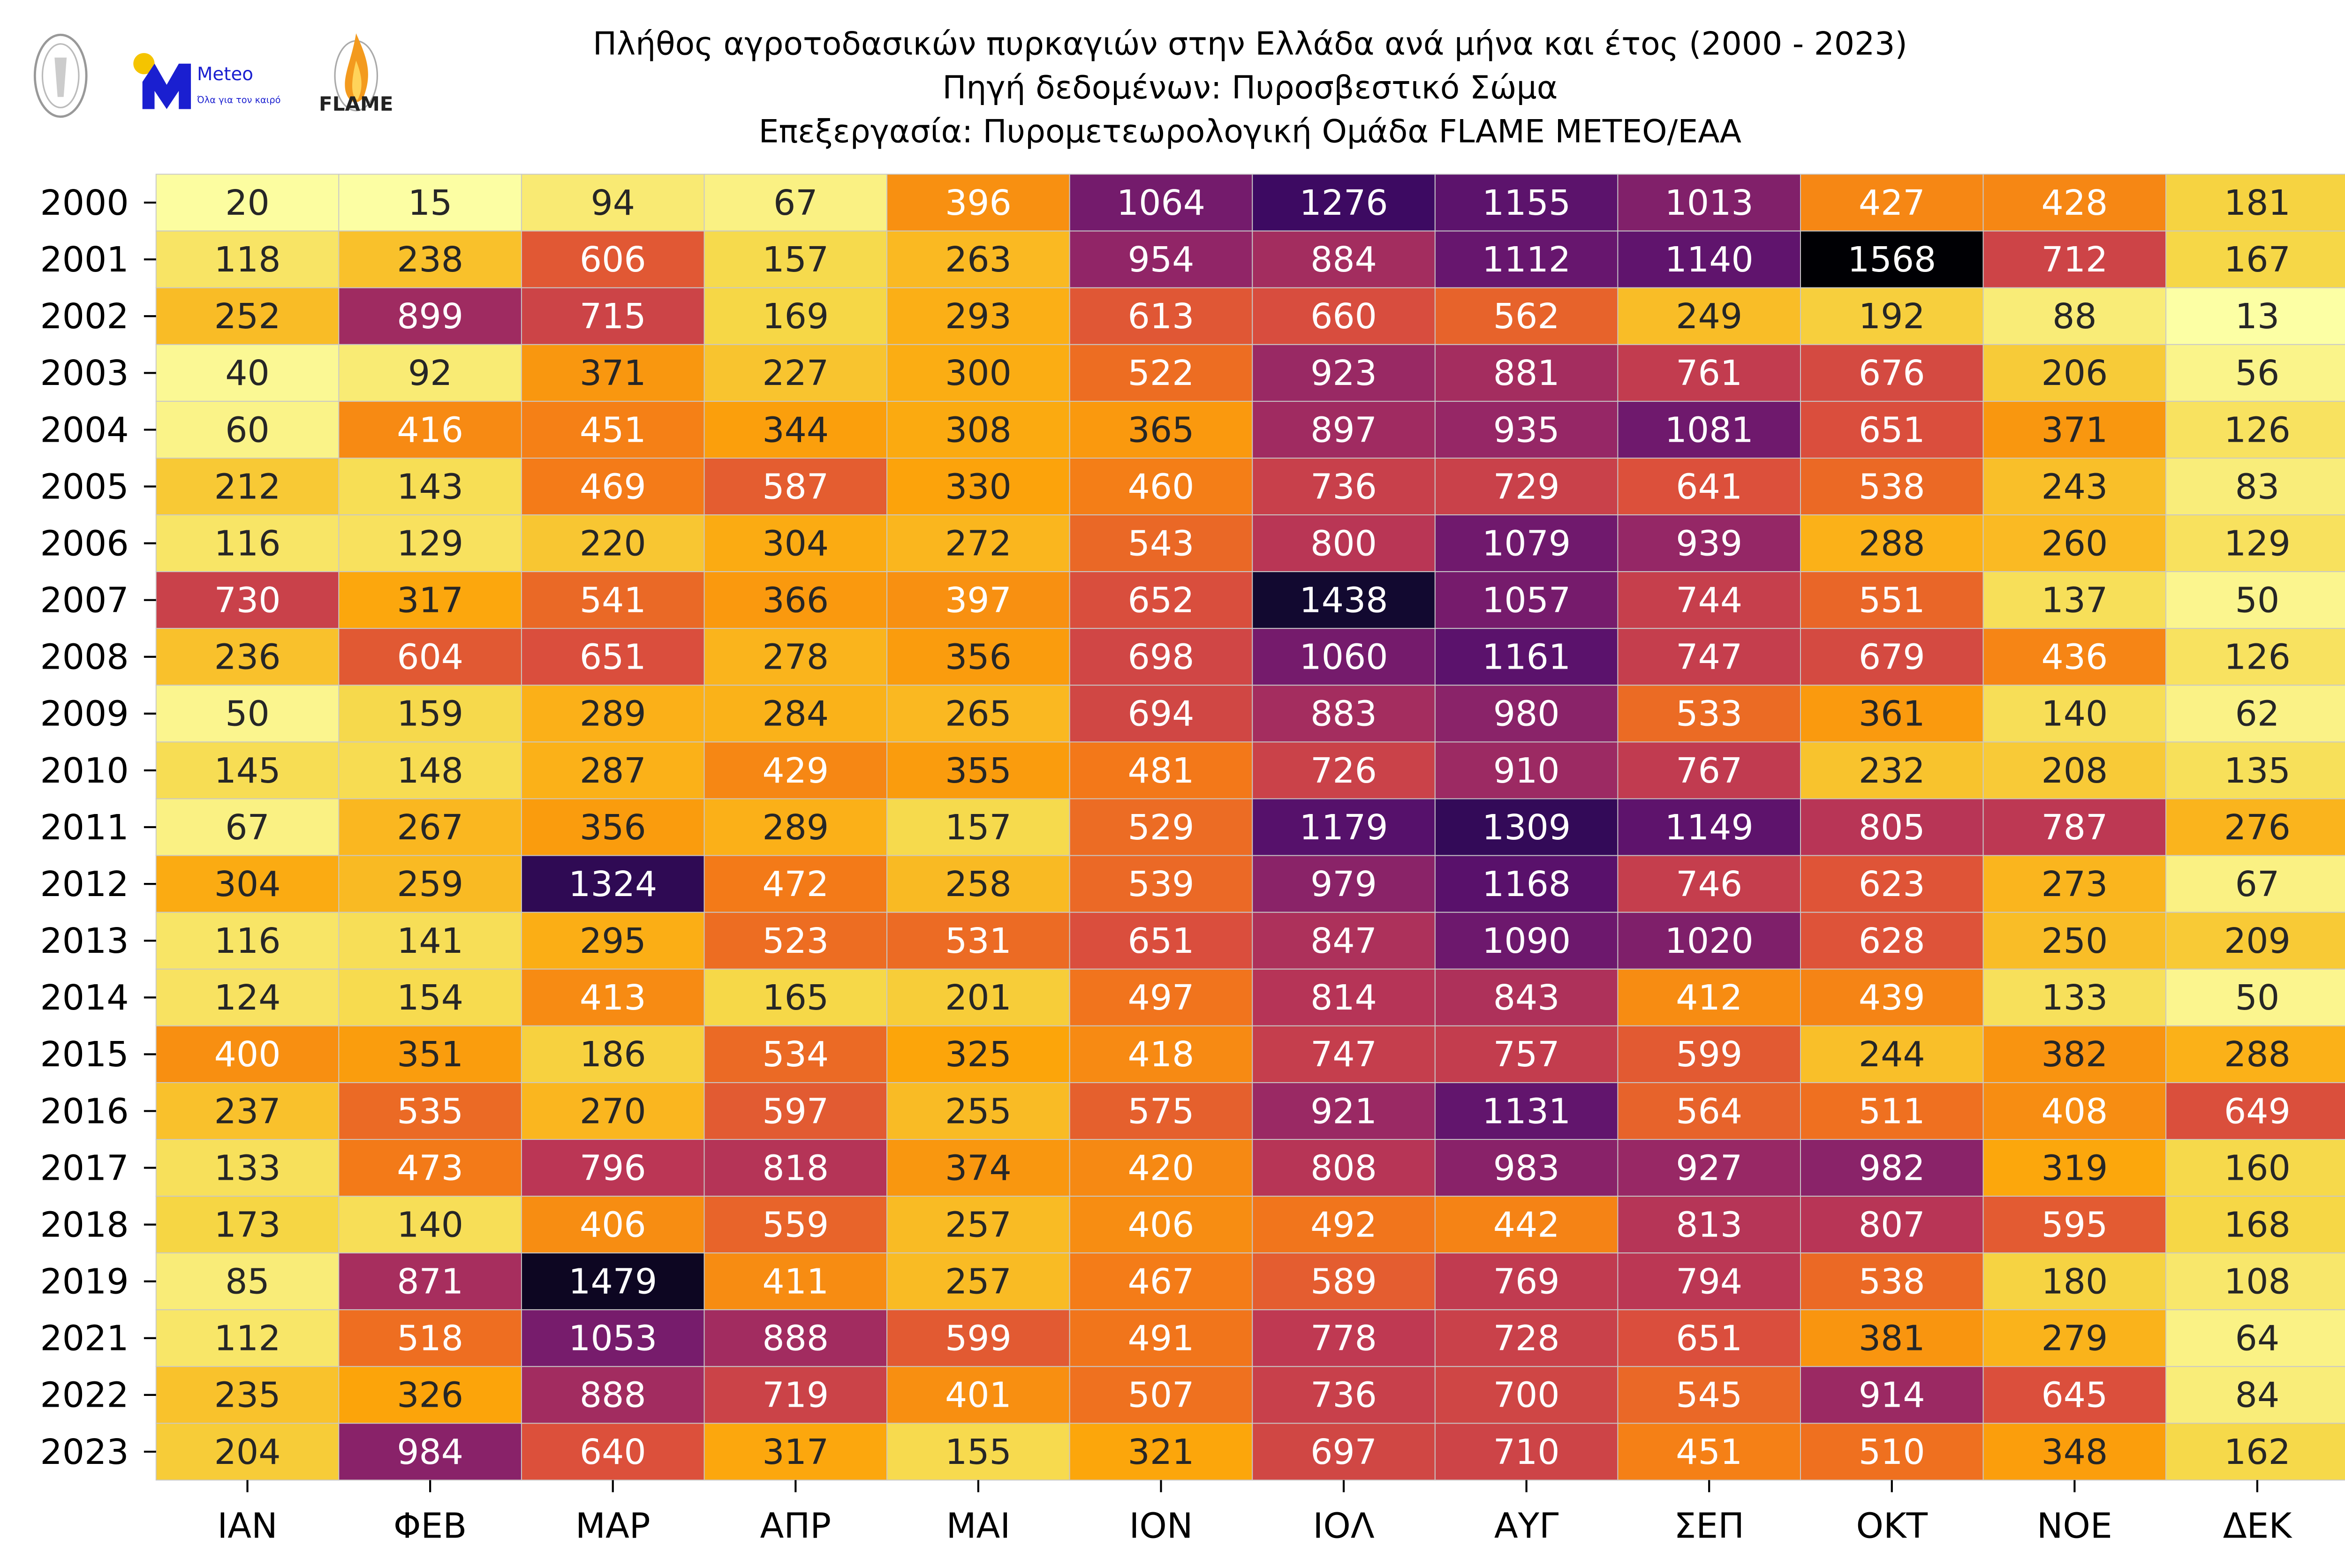 This screenshot has height=1568, width=2345. I want to click on cell-value-label: 881, so click(1526, 373).